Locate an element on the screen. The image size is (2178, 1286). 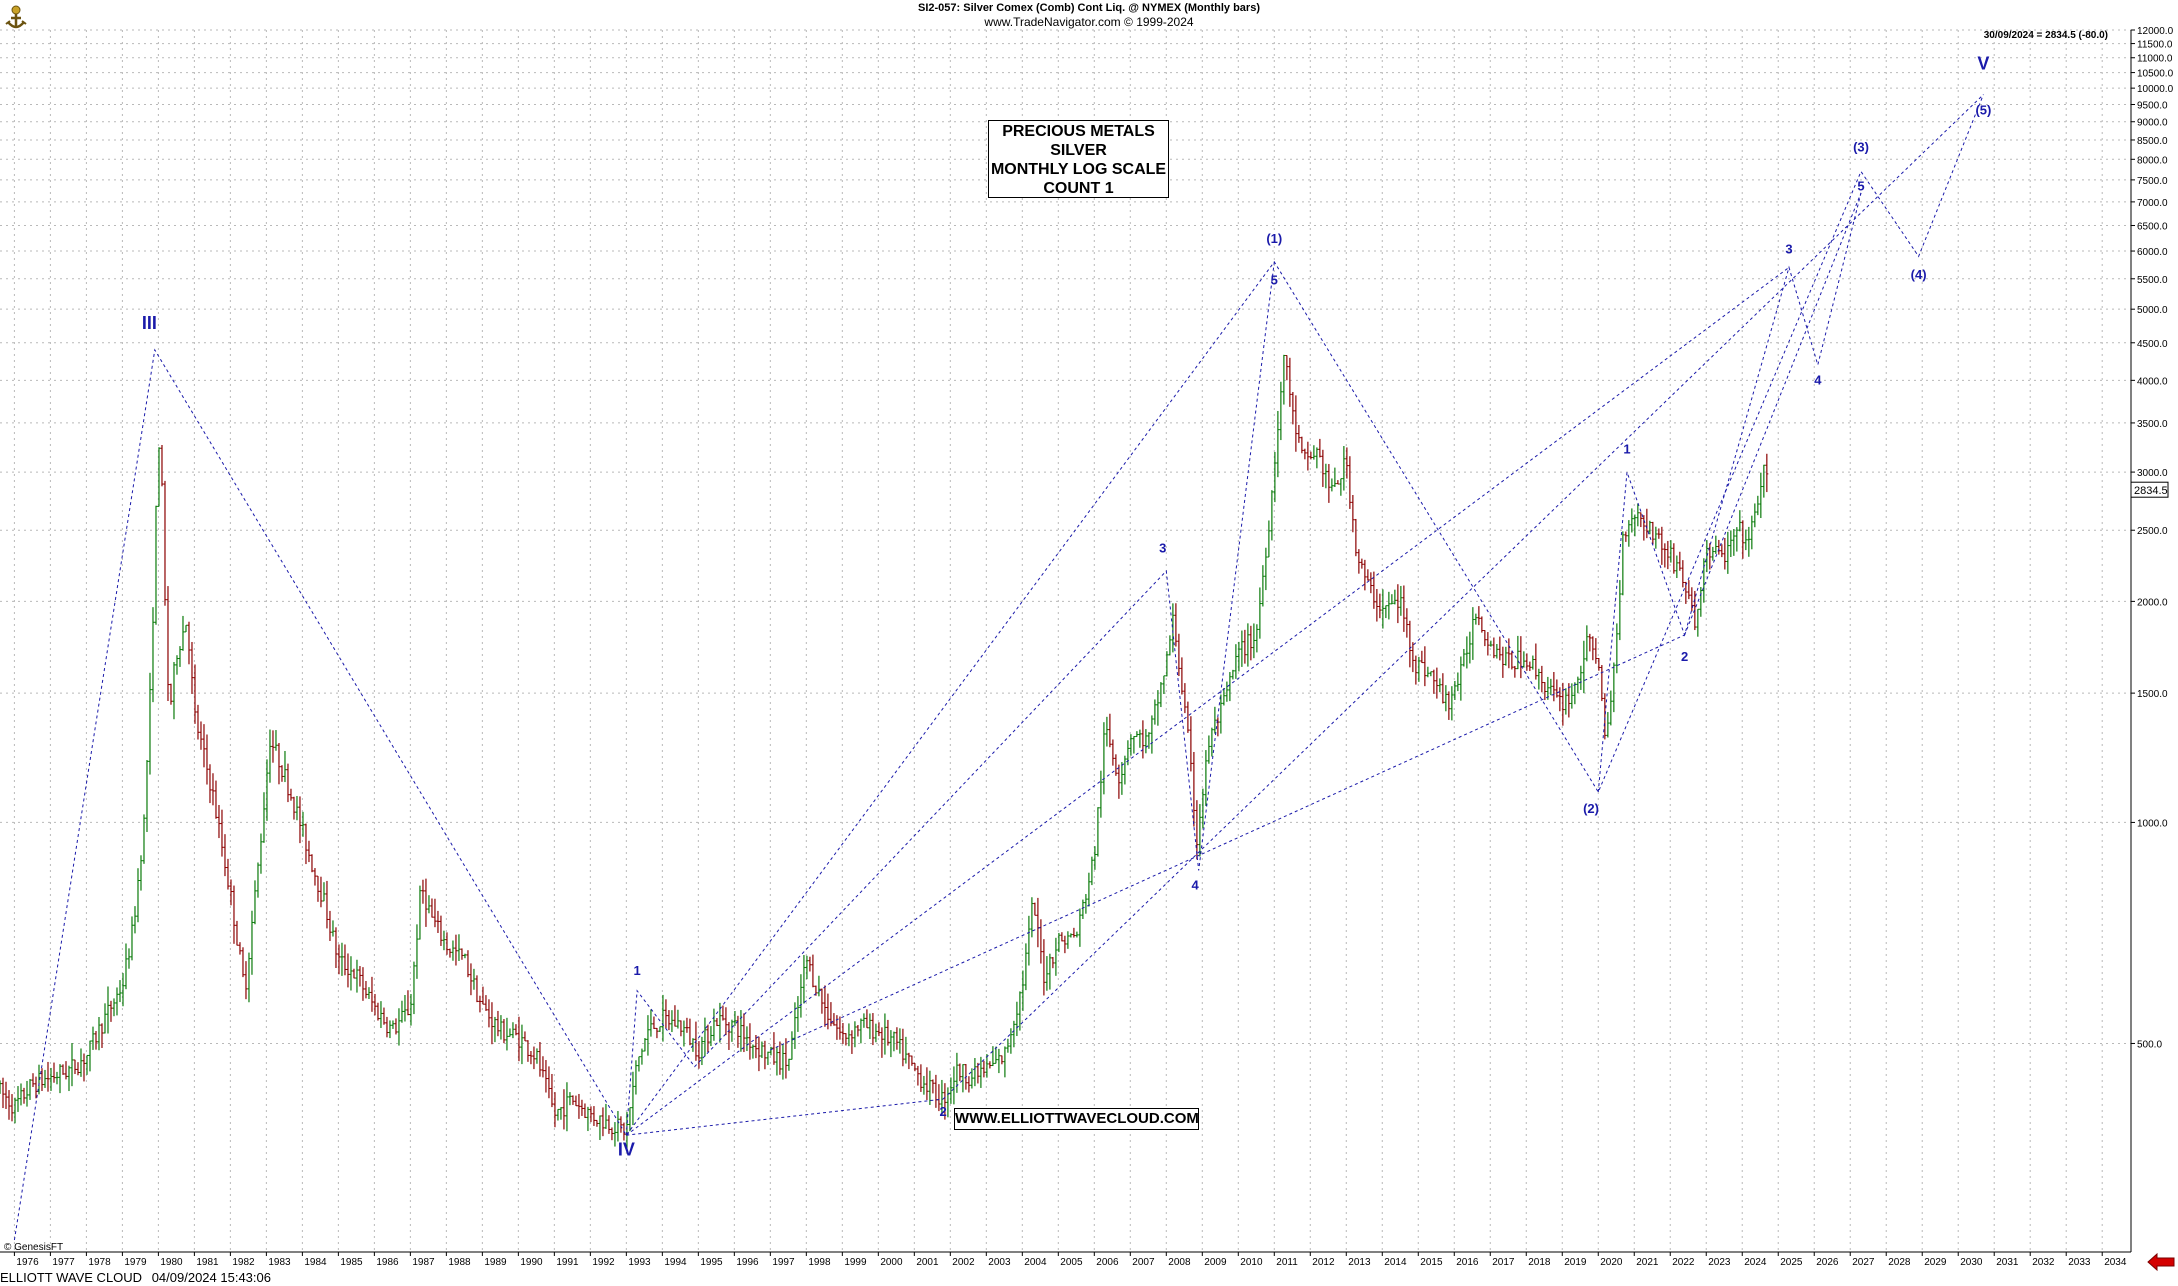
wave-label: III is located at coordinates (149, 323).